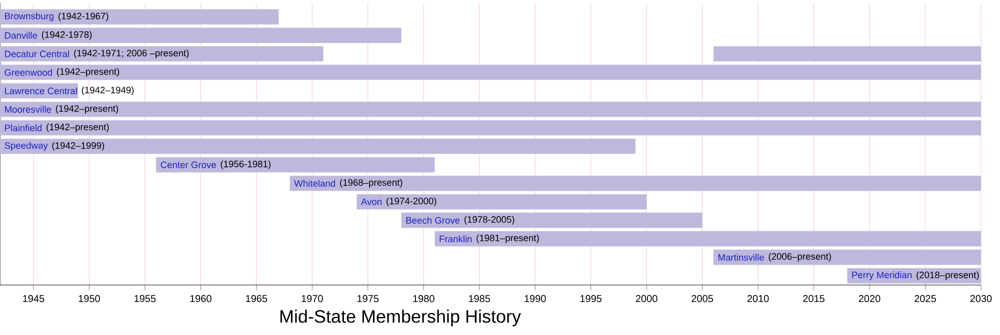 The height and width of the screenshot is (335, 1000). I want to click on x-tick-label: 1955, so click(145, 298).